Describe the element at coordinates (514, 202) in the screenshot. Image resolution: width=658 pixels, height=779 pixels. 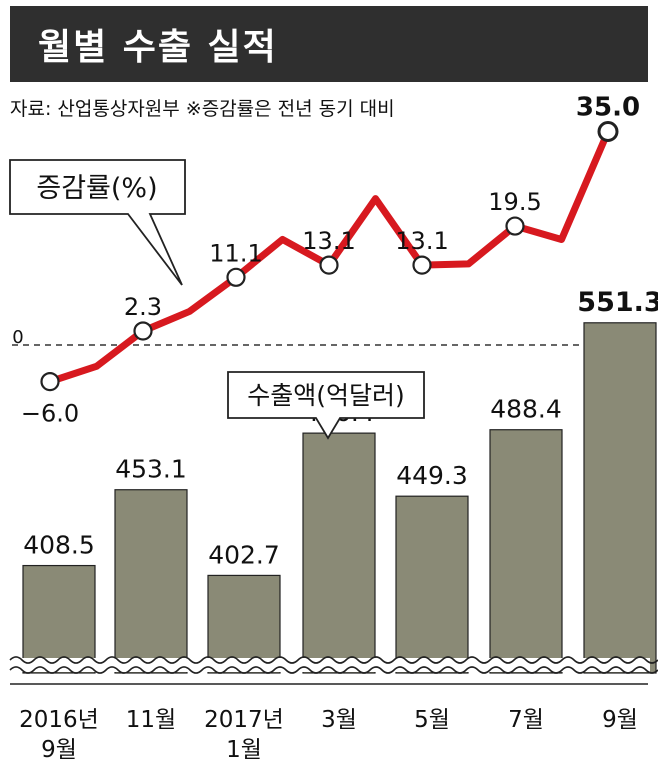
I see `line-point-label: 19.5` at that location.